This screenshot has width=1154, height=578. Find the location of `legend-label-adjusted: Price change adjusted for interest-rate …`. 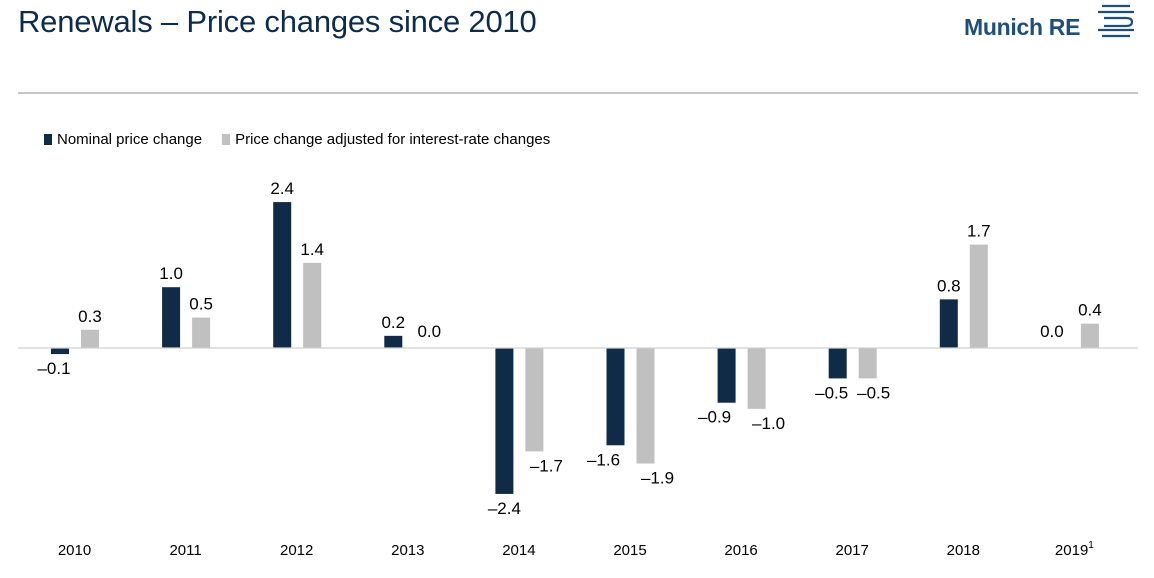

legend-label-adjusted: Price change adjusted for interest-rate … is located at coordinates (393, 139).